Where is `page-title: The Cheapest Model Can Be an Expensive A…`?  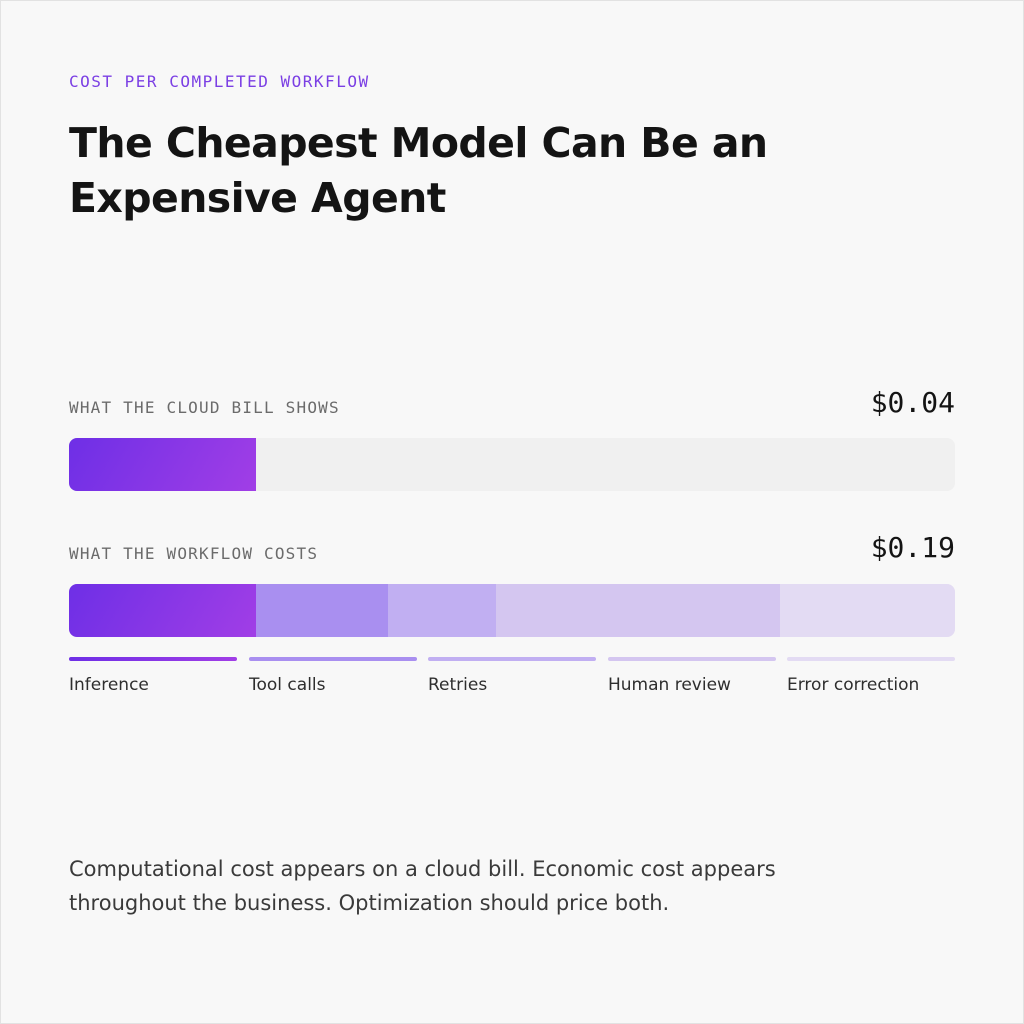 page-title: The Cheapest Model Can Be an Expensive A… is located at coordinates (418, 170).